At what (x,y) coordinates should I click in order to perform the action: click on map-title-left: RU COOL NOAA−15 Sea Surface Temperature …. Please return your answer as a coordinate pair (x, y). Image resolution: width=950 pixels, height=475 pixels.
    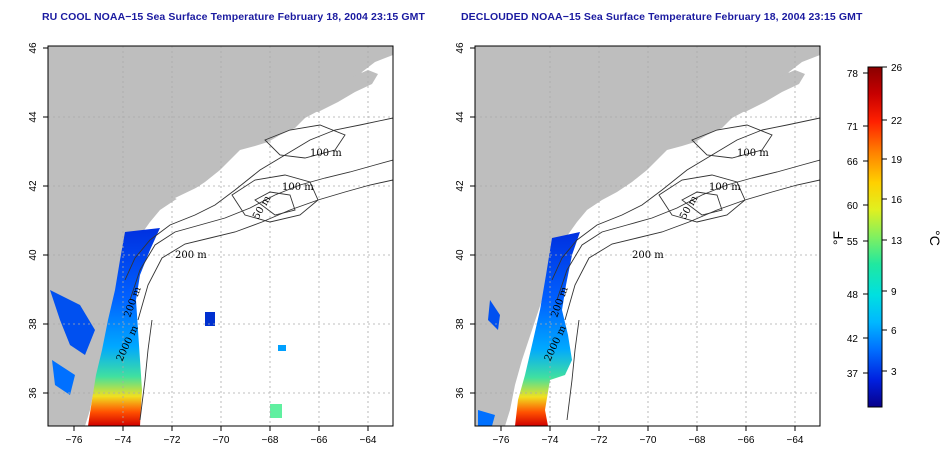
    Looking at the image, I should click on (234, 17).